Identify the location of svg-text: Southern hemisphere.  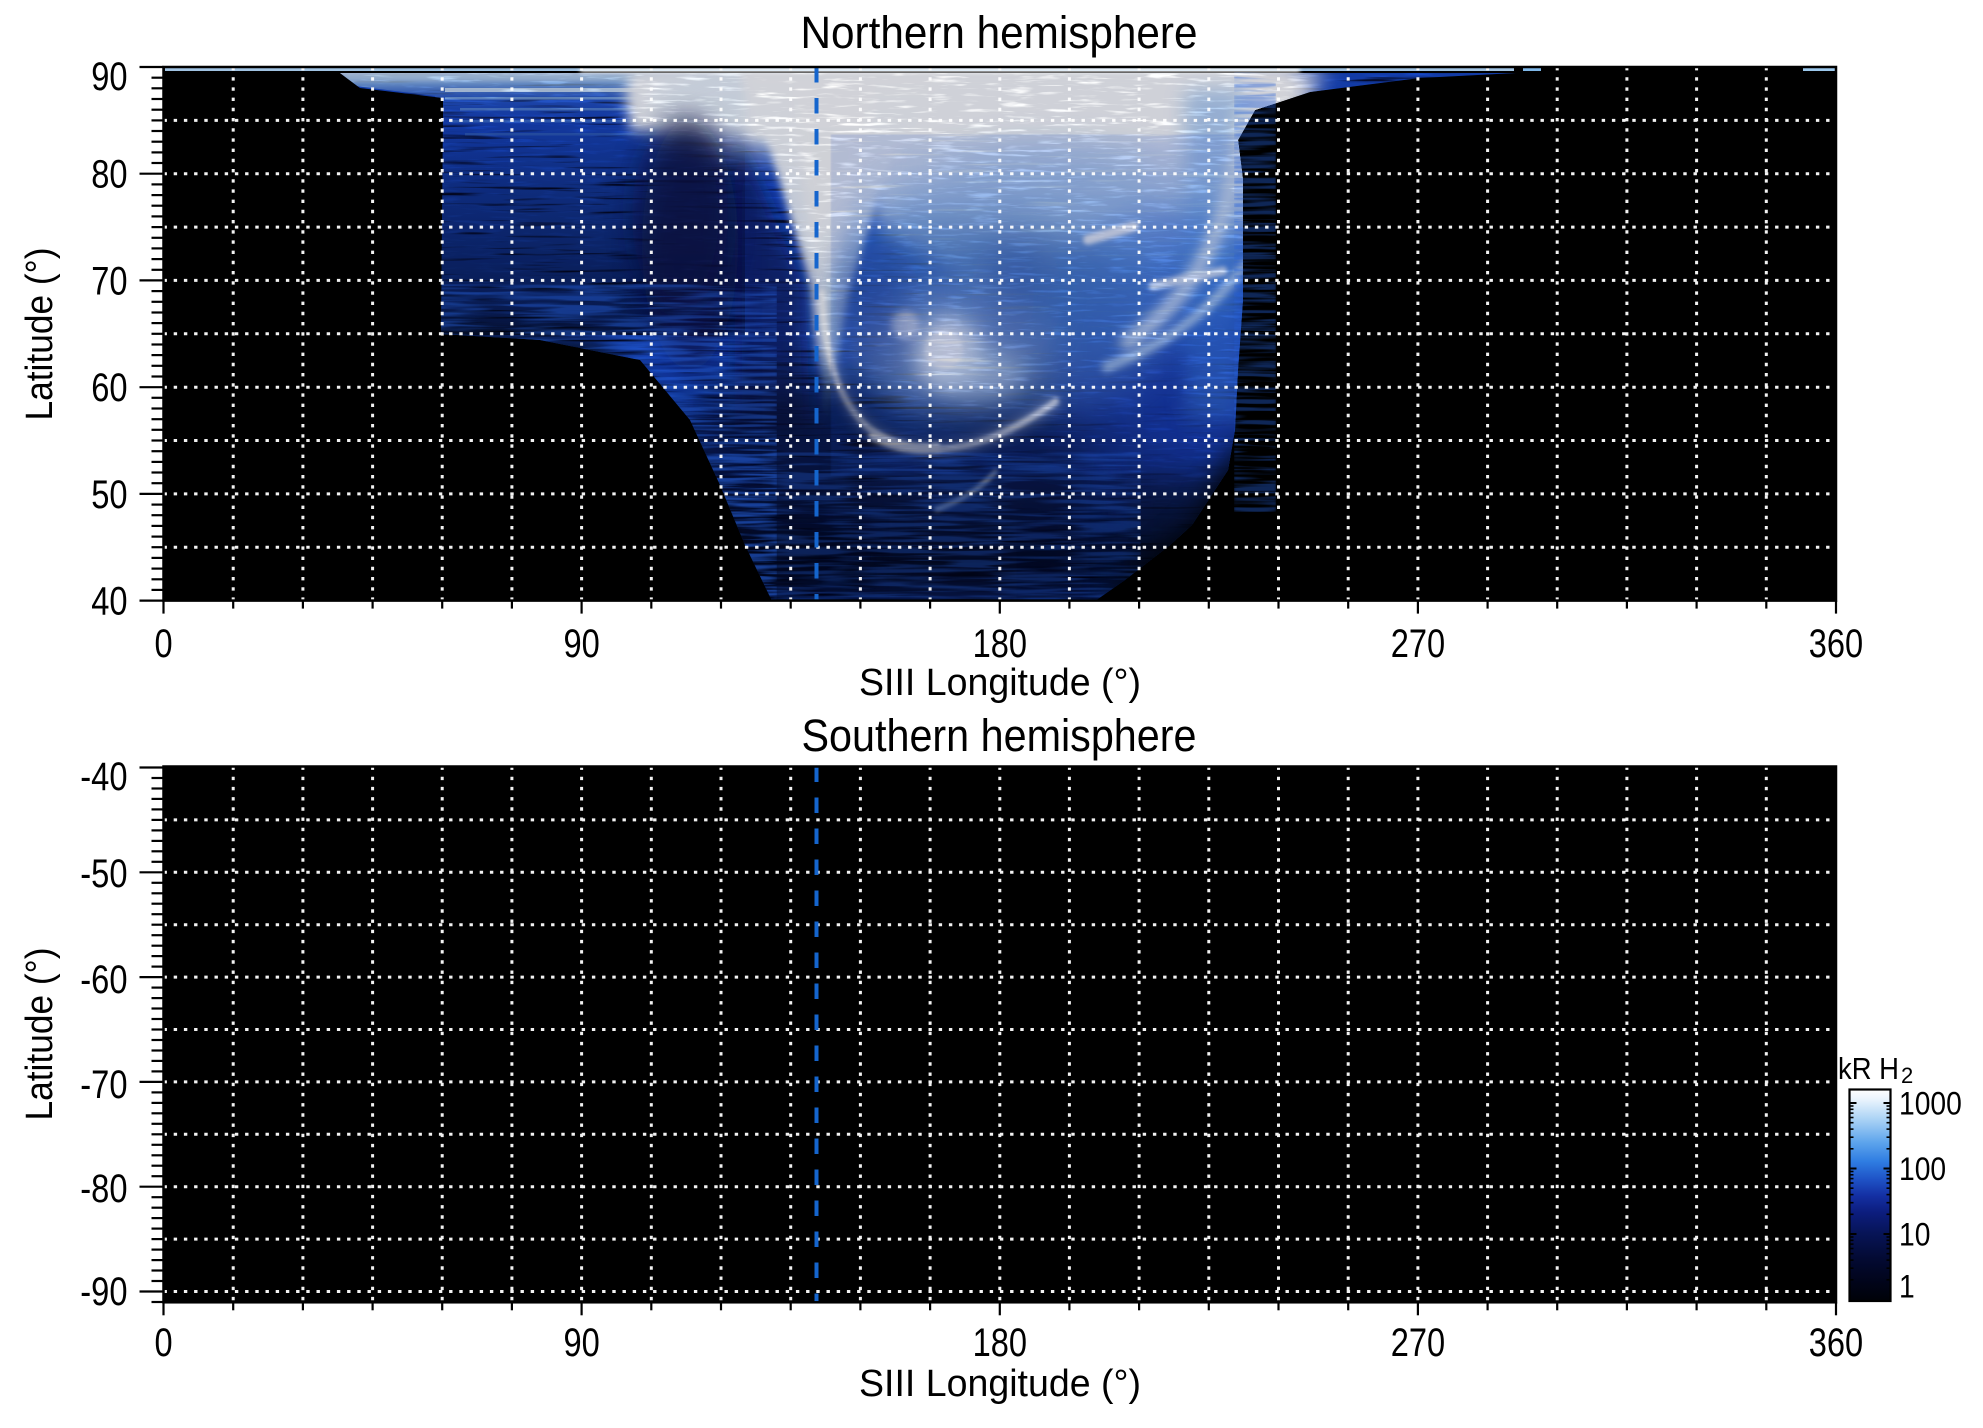
(999, 735).